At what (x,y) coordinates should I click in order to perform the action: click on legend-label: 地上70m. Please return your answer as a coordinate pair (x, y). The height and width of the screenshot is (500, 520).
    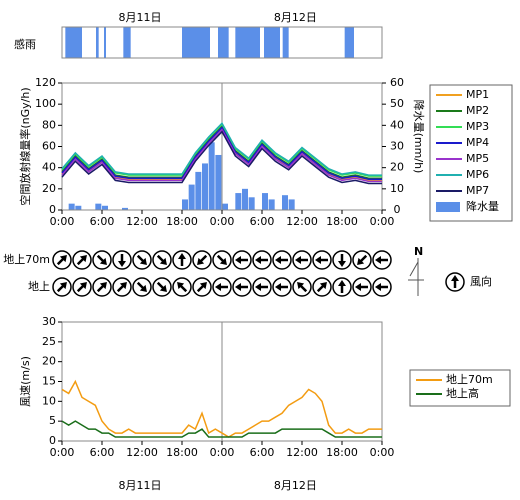
    Looking at the image, I should click on (469, 379).